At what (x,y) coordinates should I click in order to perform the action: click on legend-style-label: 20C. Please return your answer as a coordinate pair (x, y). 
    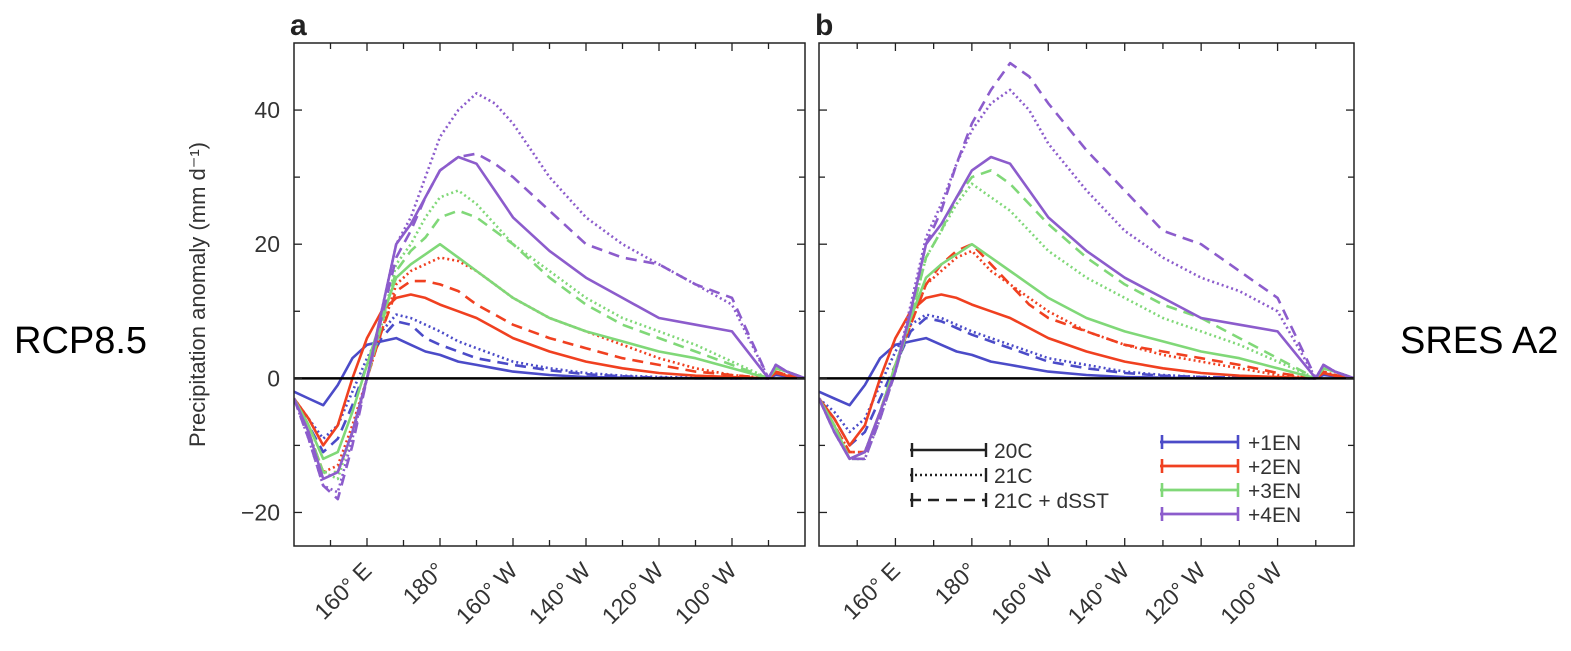
    Looking at the image, I should click on (1013, 451).